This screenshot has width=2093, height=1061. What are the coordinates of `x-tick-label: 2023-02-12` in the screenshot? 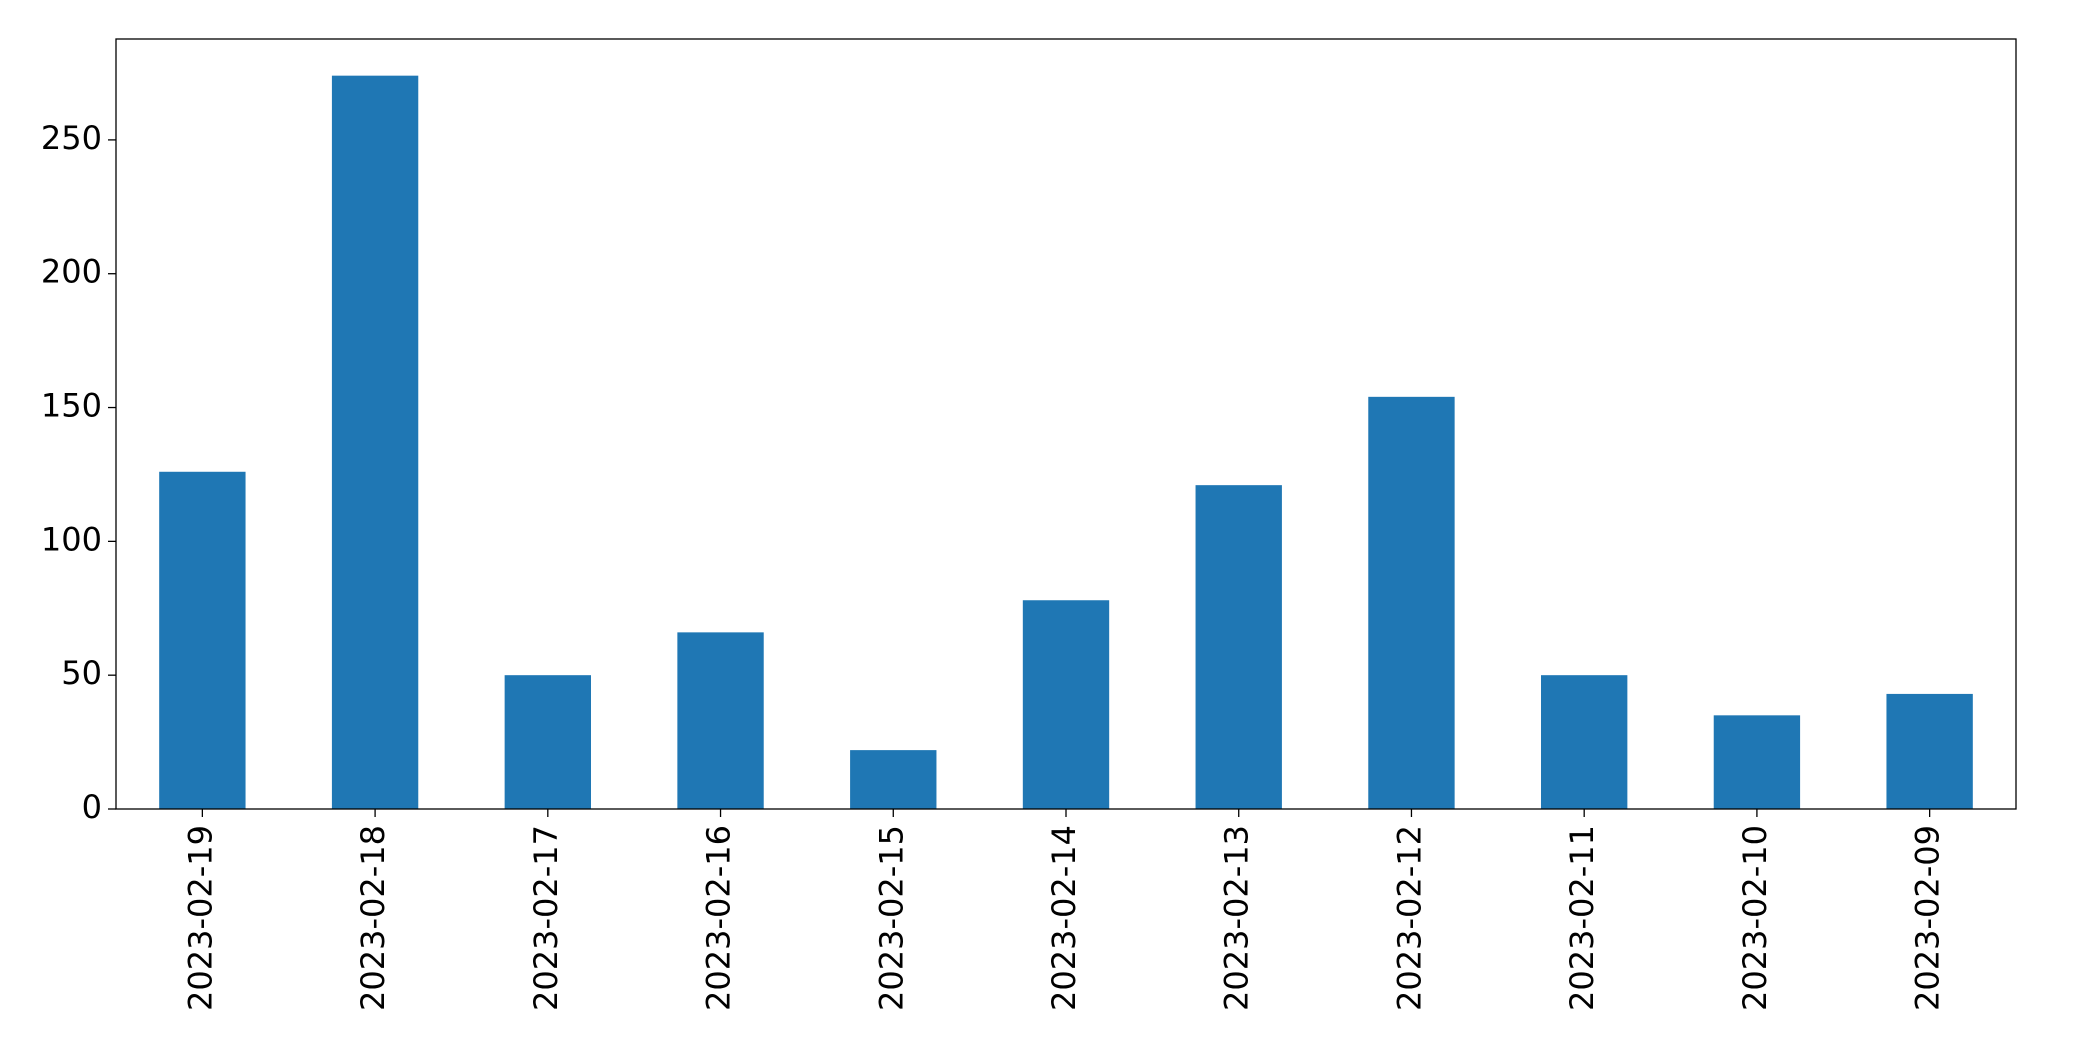 It's located at (1409, 918).